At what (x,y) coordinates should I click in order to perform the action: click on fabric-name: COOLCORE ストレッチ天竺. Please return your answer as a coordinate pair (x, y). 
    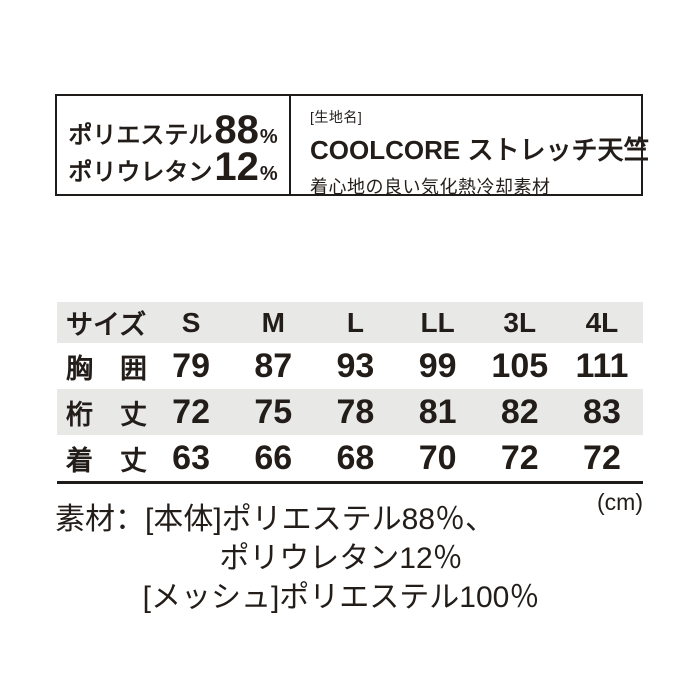
    Looking at the image, I should click on (480, 150).